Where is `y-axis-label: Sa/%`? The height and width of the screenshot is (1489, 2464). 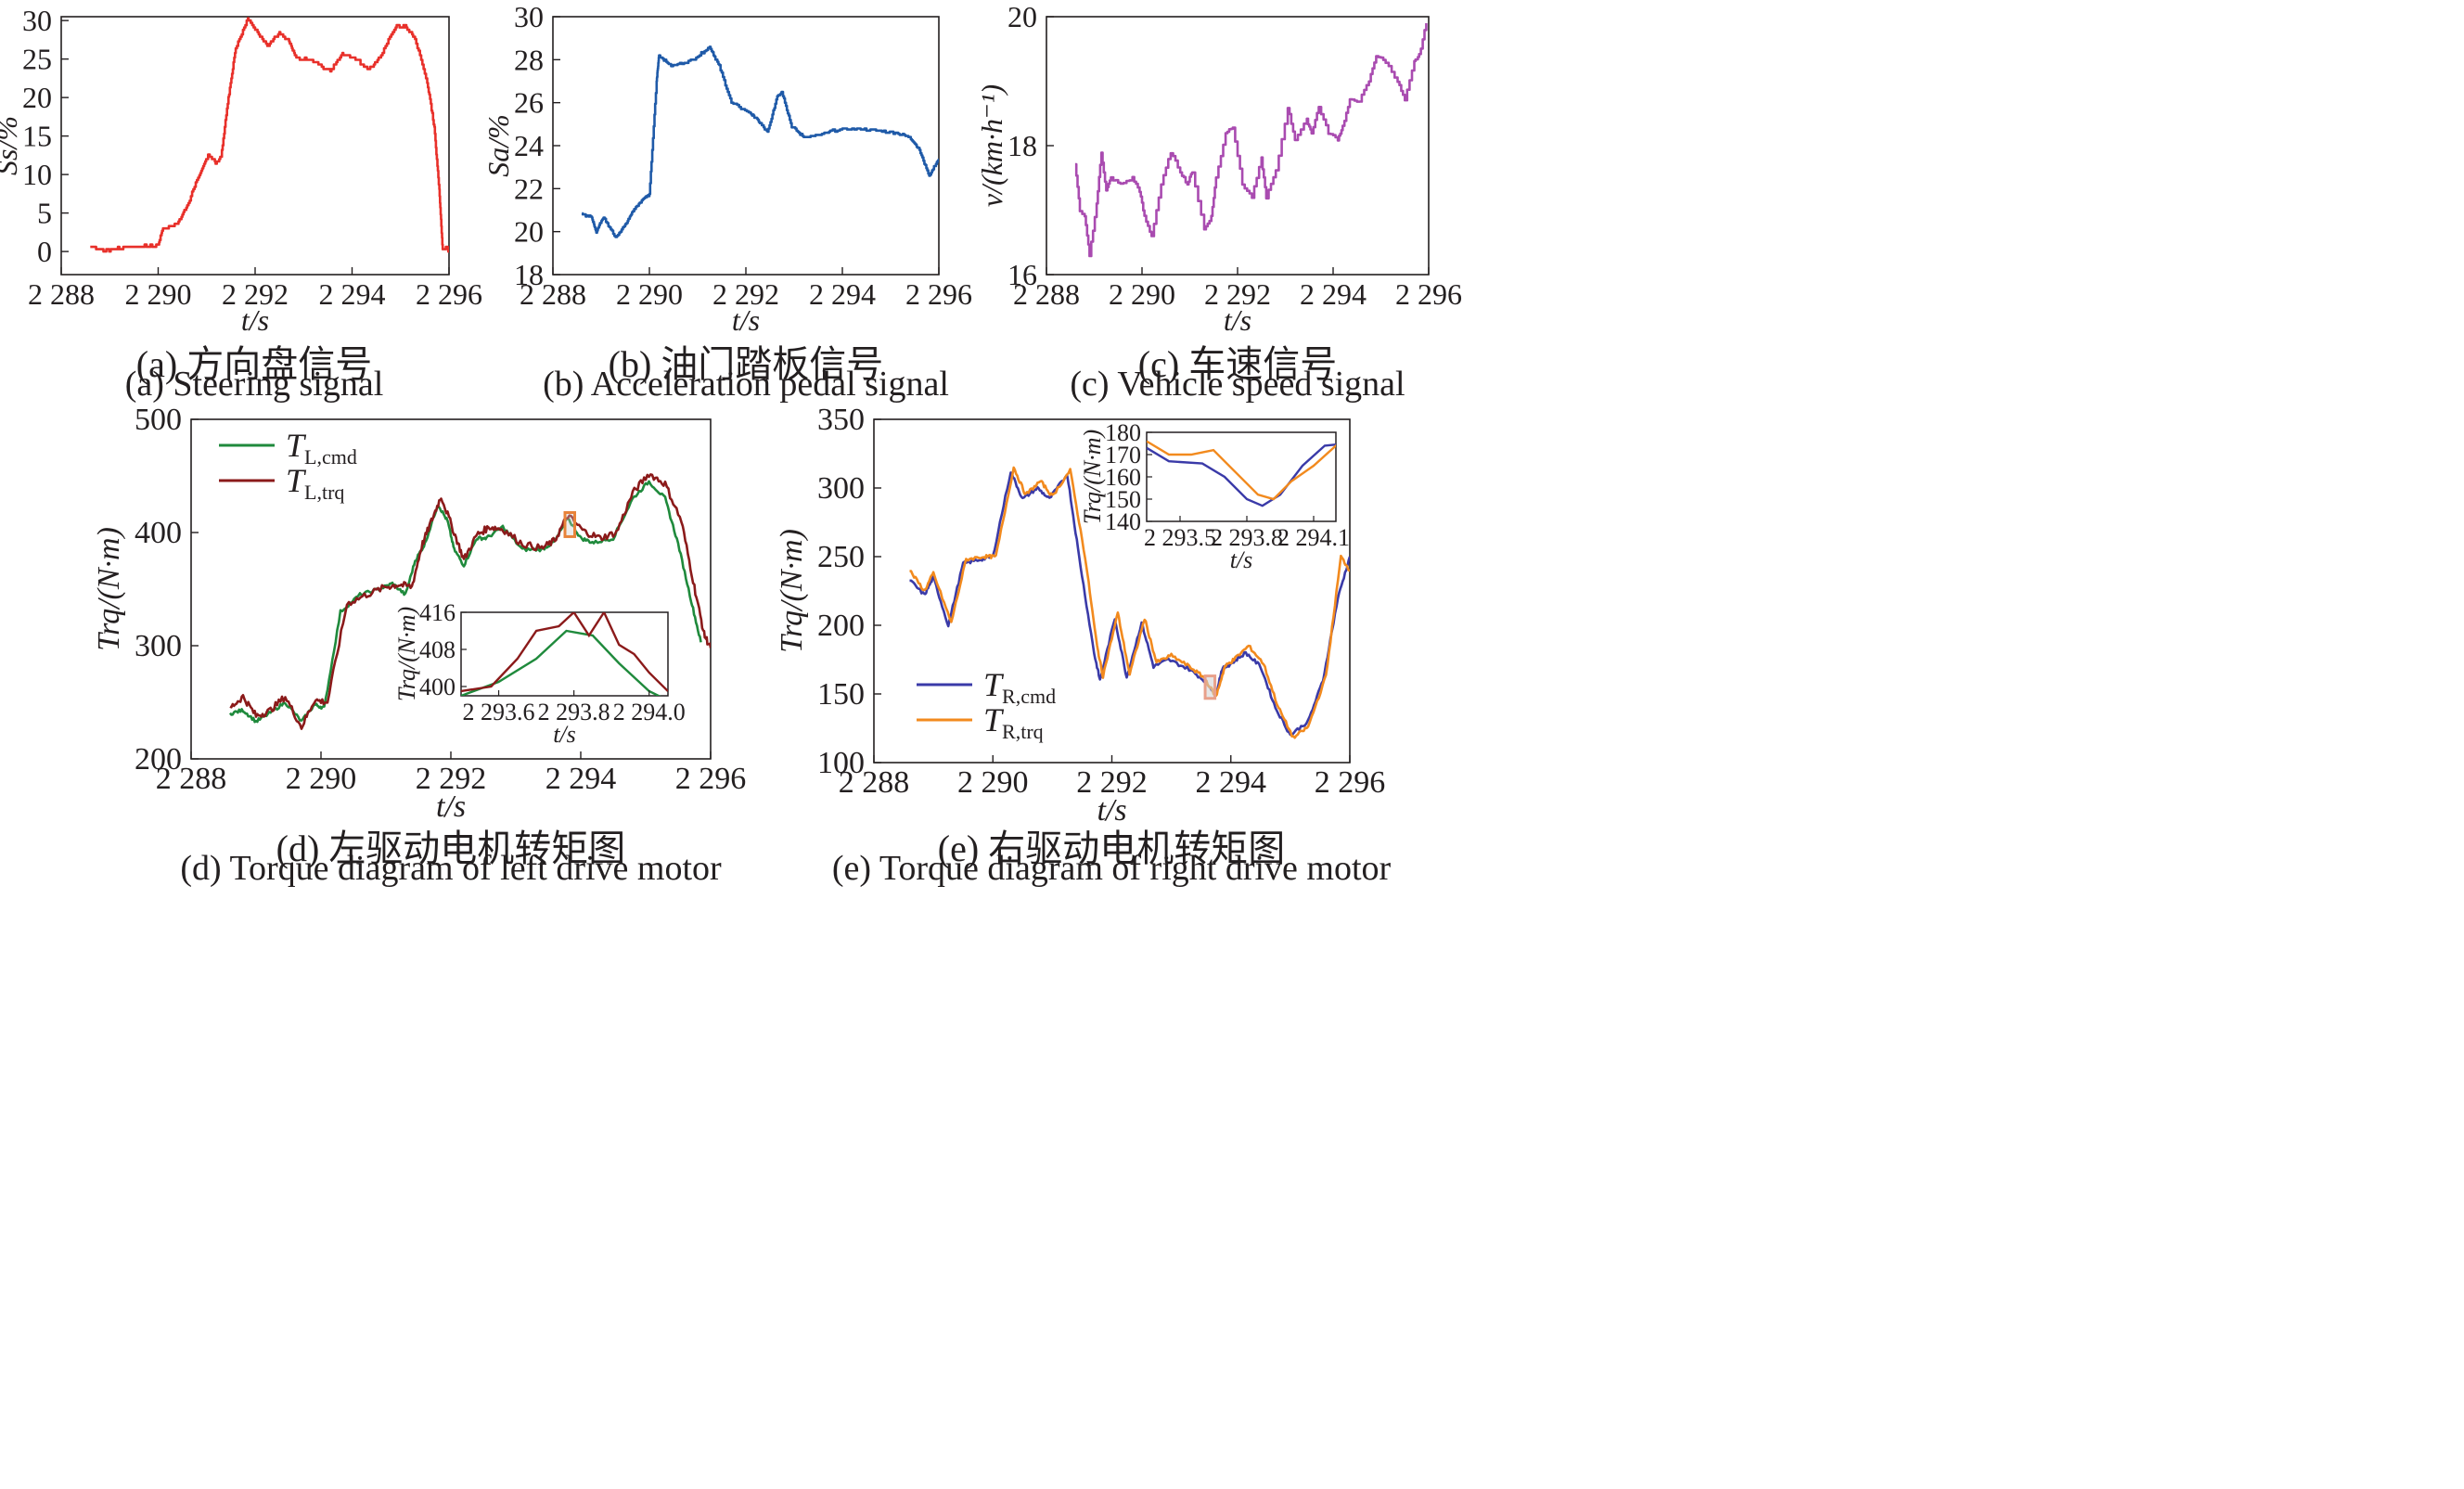 y-axis-label: Sa/% is located at coordinates (498, 145).